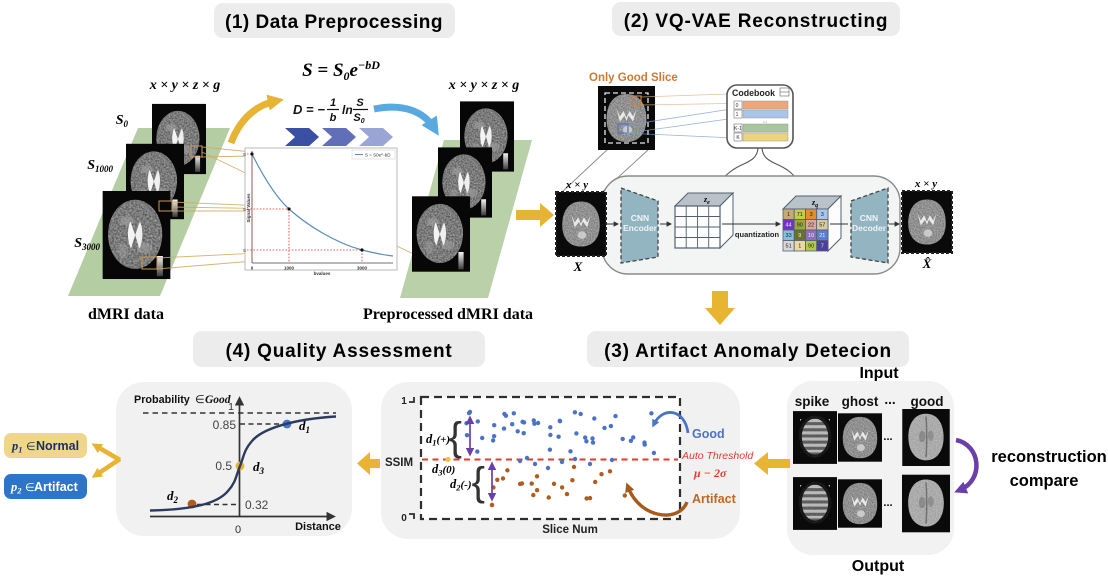 This screenshot has height=576, width=1108. What do you see at coordinates (304, 426) in the screenshot?
I see `svg-text: d1` at bounding box center [304, 426].